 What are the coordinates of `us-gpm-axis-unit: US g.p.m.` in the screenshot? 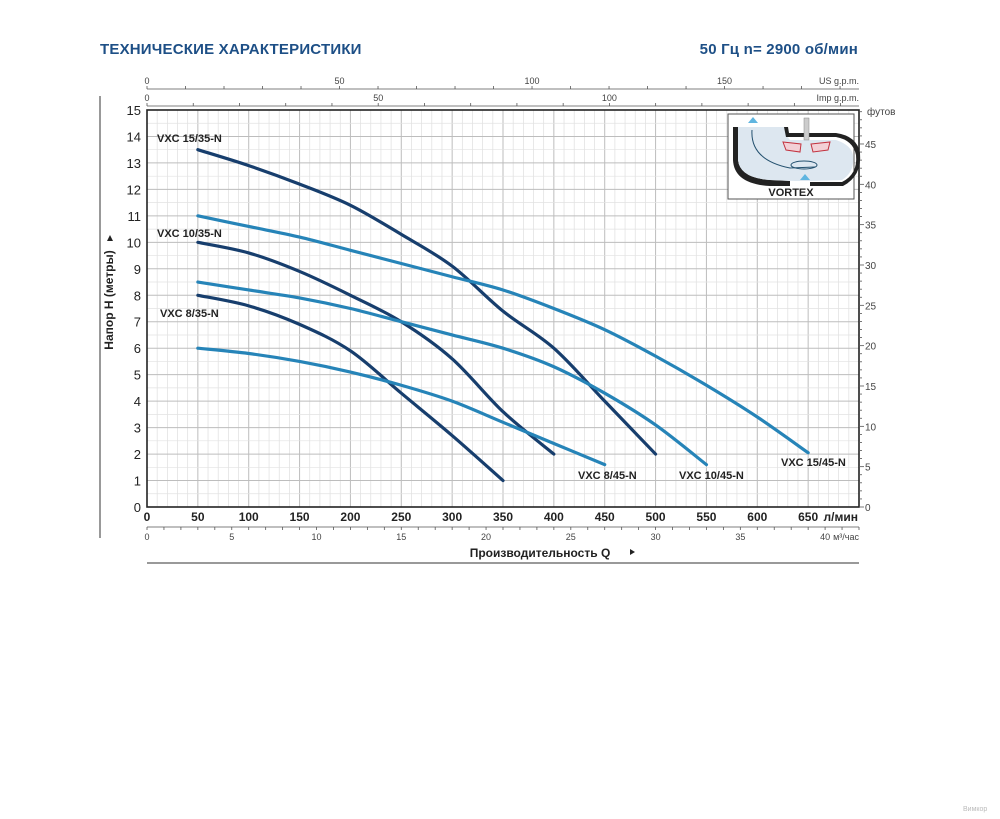 It's located at (839, 81).